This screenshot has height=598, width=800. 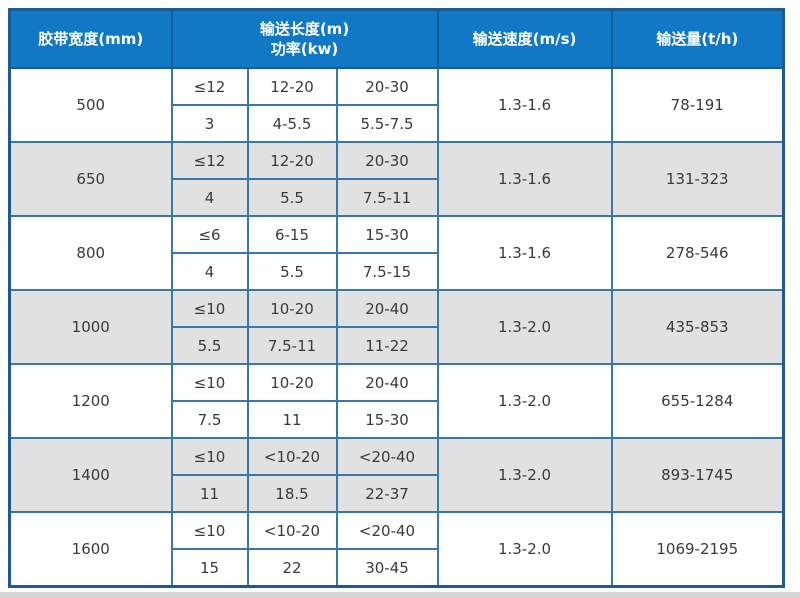 I want to click on capacity-cell: 435-853, so click(x=697, y=327).